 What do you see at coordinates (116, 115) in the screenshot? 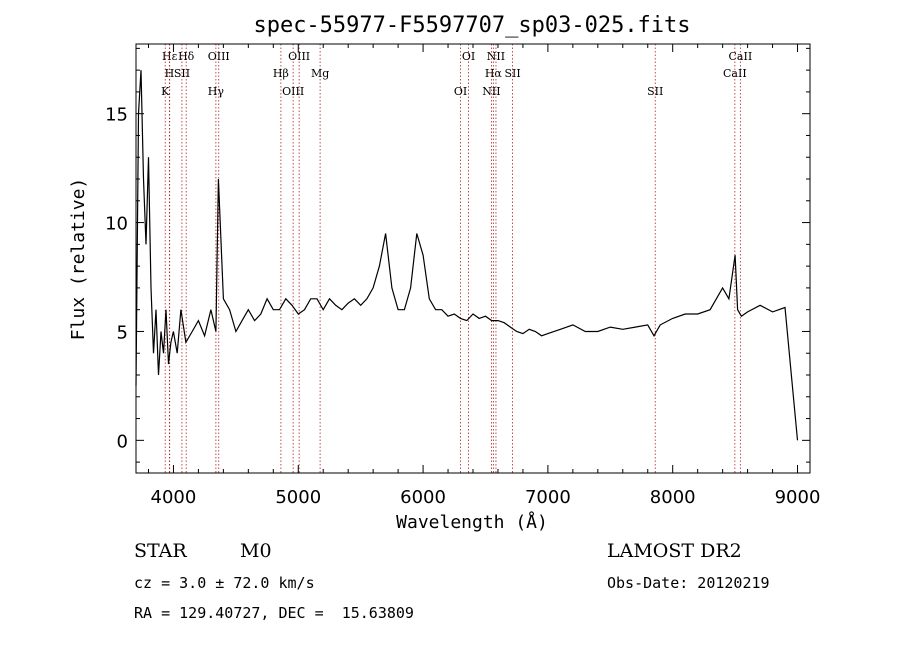
I see `y-tick-label: 15` at bounding box center [116, 115].